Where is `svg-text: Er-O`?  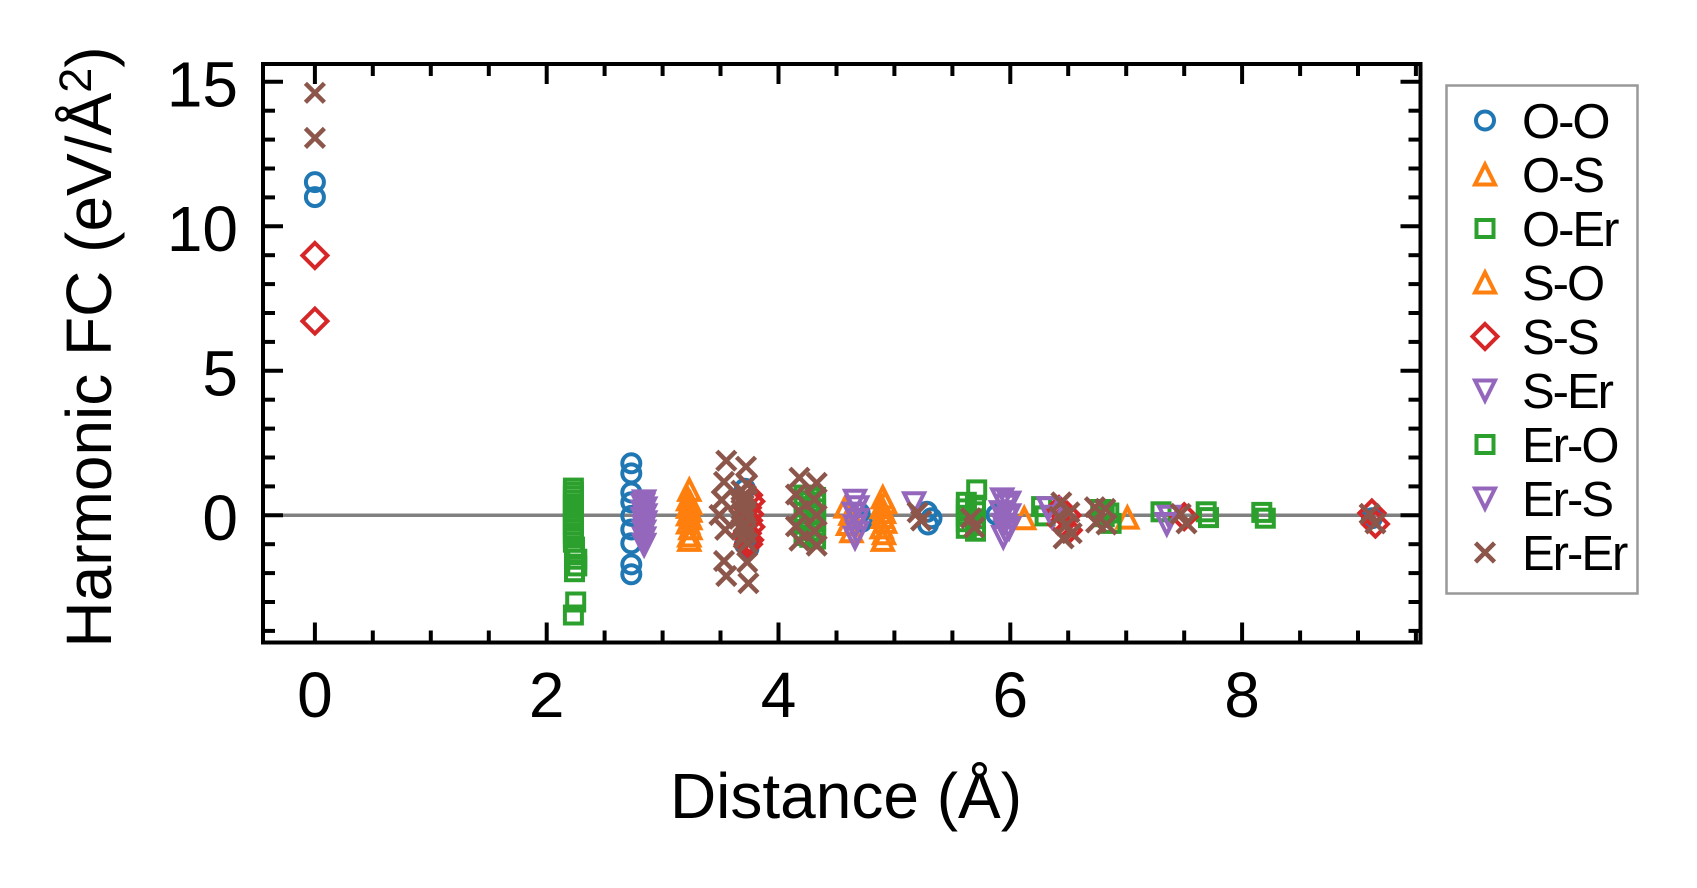 svg-text: Er-O is located at coordinates (1569, 446).